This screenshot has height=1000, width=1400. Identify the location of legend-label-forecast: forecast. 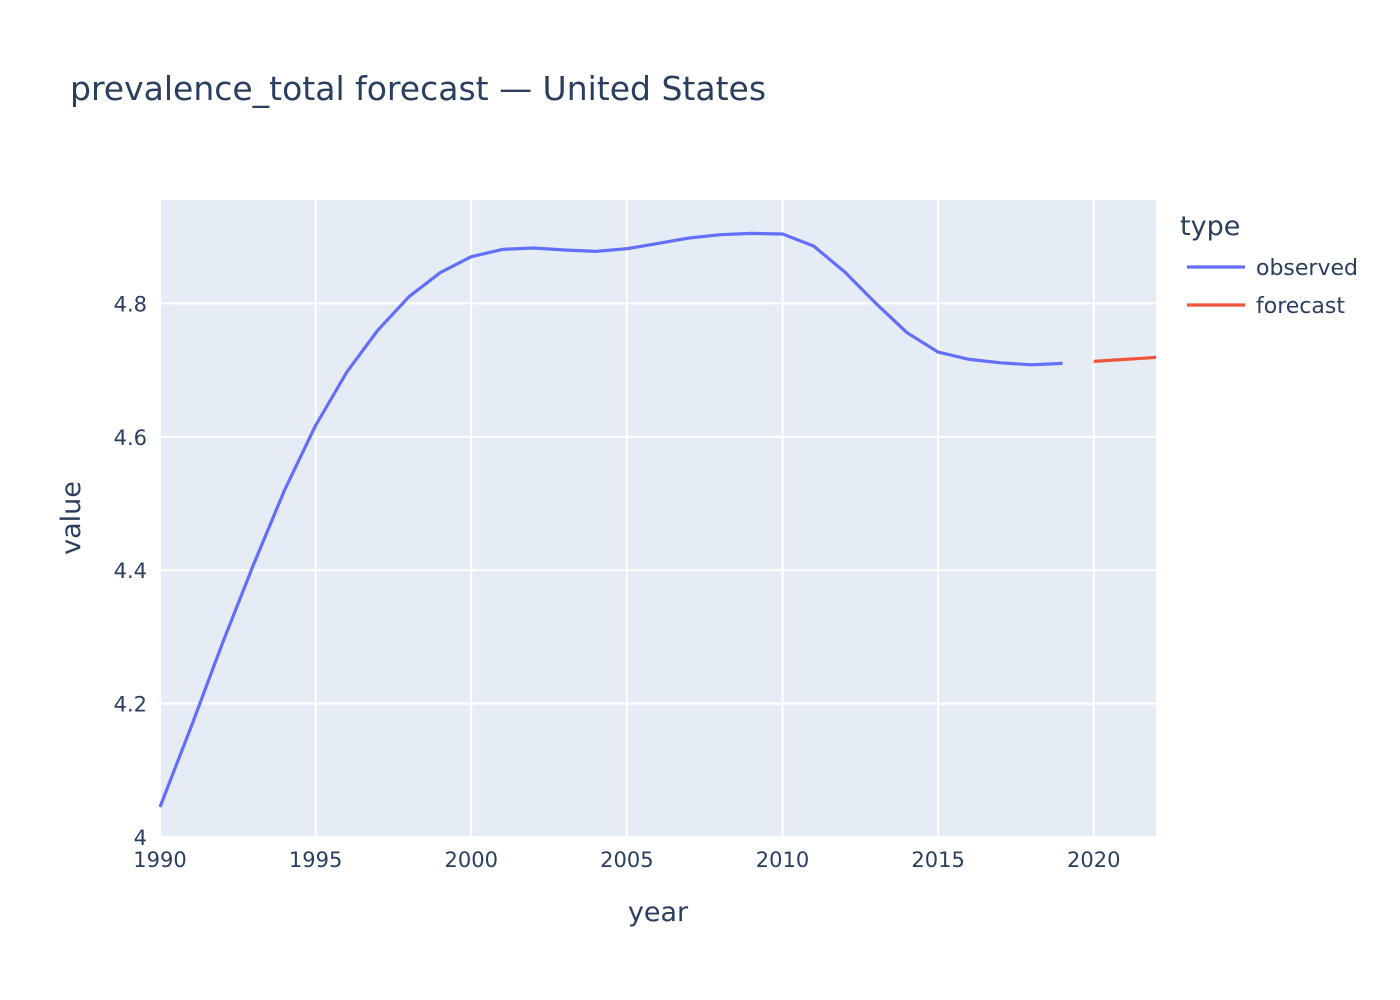
(1300, 306).